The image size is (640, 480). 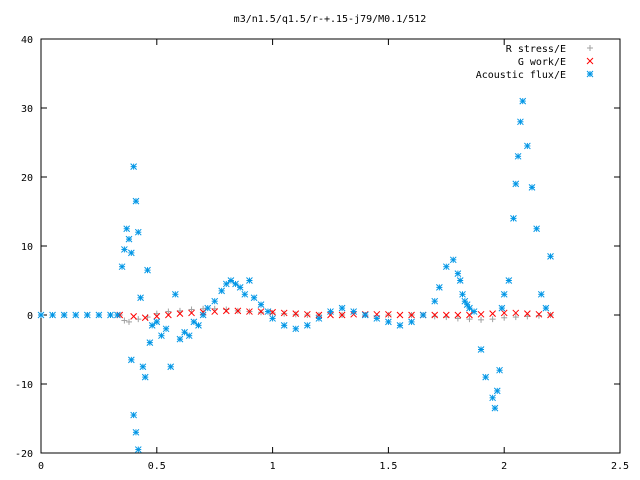 What do you see at coordinates (590, 74) in the screenshot?
I see `legend-marker` at bounding box center [590, 74].